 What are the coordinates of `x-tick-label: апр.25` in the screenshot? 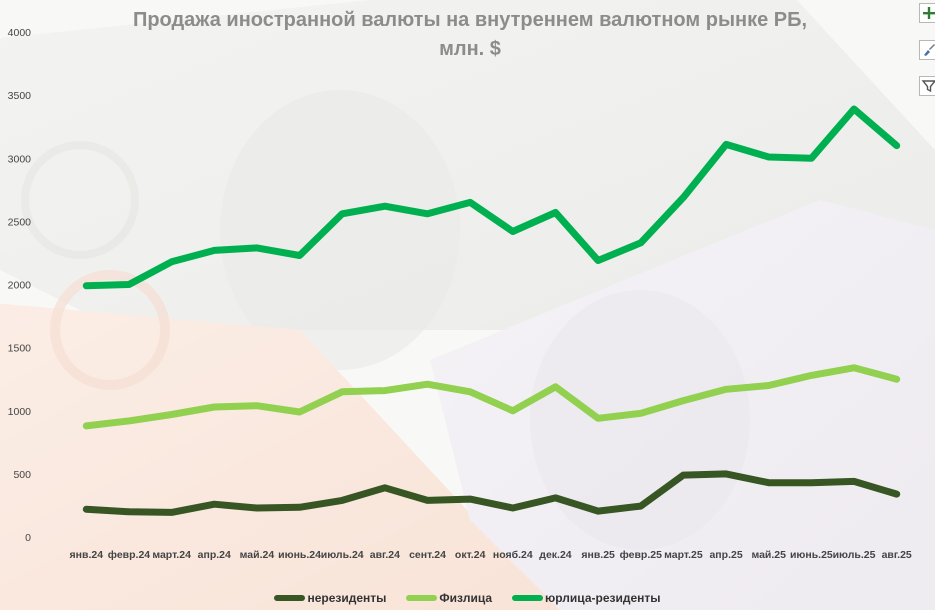 It's located at (725, 555).